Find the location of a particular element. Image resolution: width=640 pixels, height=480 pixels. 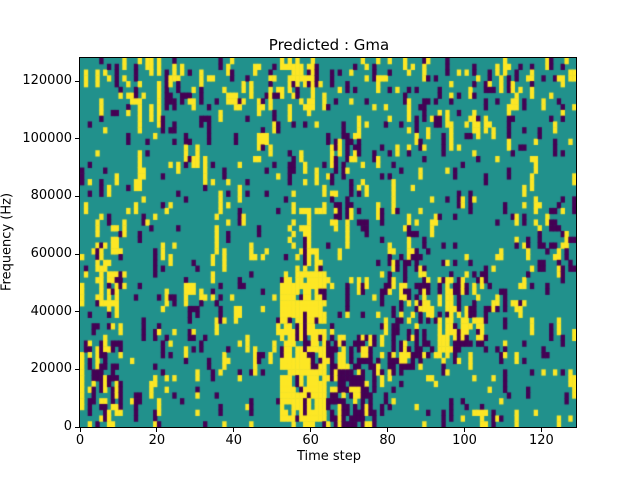

y-tick-label: 0 is located at coordinates (67, 426).